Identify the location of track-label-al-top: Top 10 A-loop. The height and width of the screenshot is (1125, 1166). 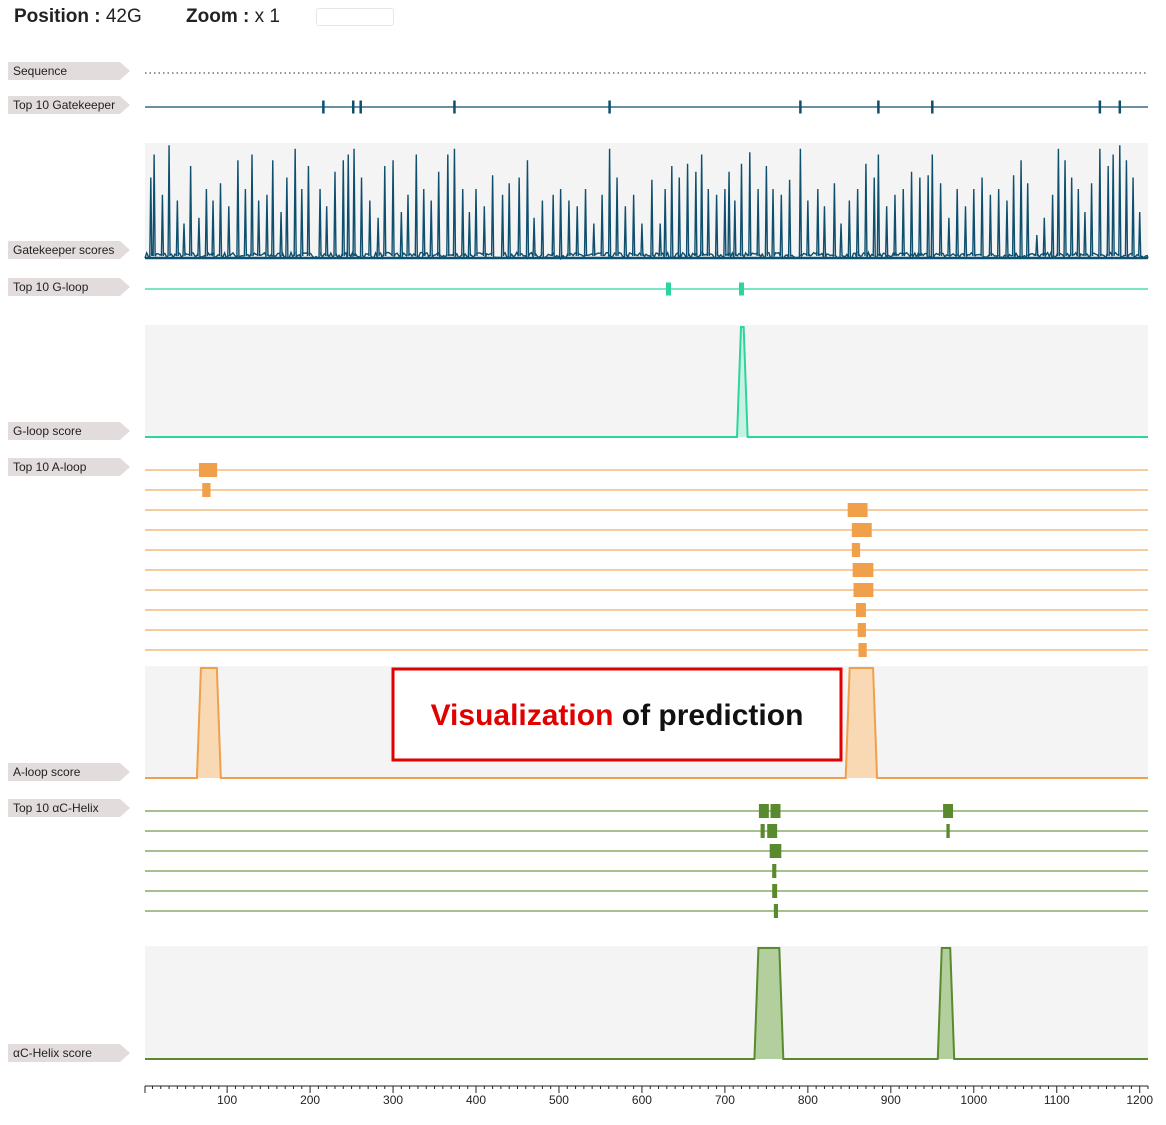
(69, 467).